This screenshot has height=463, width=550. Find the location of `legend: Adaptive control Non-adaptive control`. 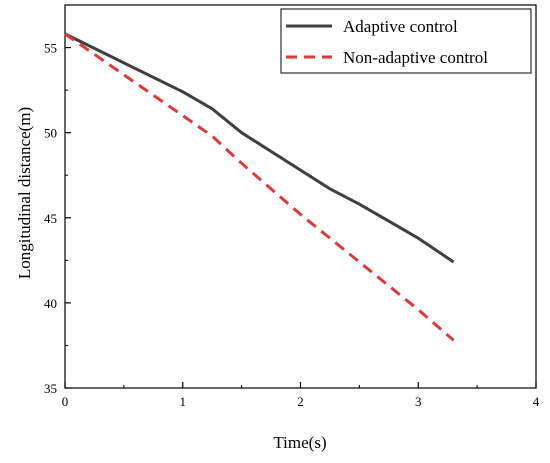

legend: Adaptive control Non-adaptive control is located at coordinates (406, 41).